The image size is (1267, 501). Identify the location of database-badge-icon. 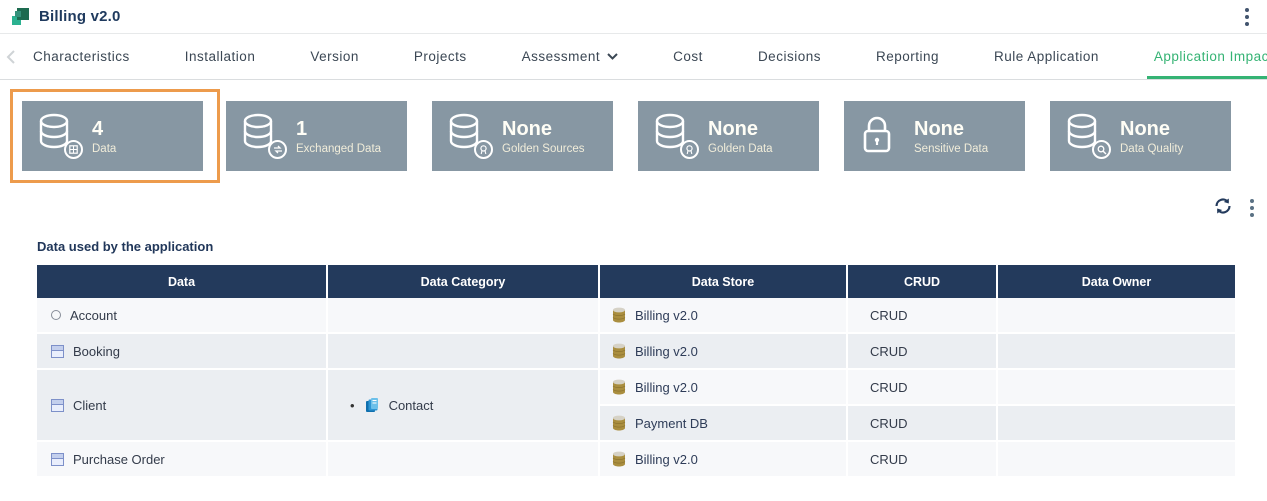
(60, 136).